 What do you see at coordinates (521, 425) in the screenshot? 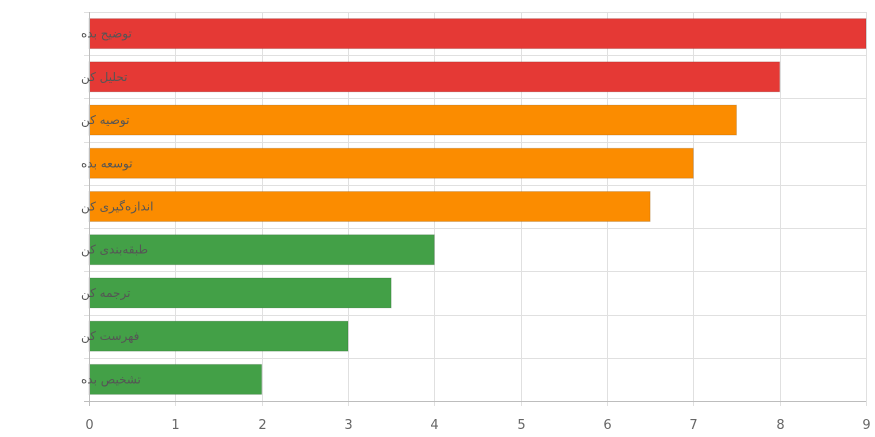
I see `x-tick-label: 5` at bounding box center [521, 425].